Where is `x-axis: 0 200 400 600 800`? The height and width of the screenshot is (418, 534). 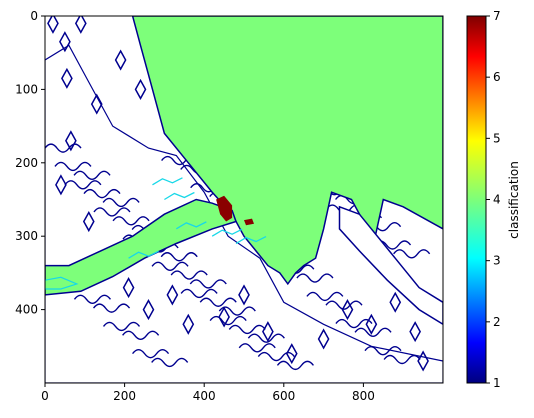
x-axis: 0 200 400 600 800 is located at coordinates (208, 393).